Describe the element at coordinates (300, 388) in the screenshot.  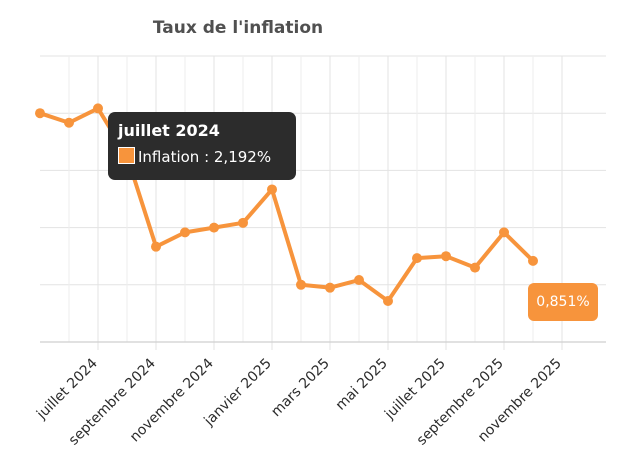
I see `x-tick-label: mars 2025` at that location.